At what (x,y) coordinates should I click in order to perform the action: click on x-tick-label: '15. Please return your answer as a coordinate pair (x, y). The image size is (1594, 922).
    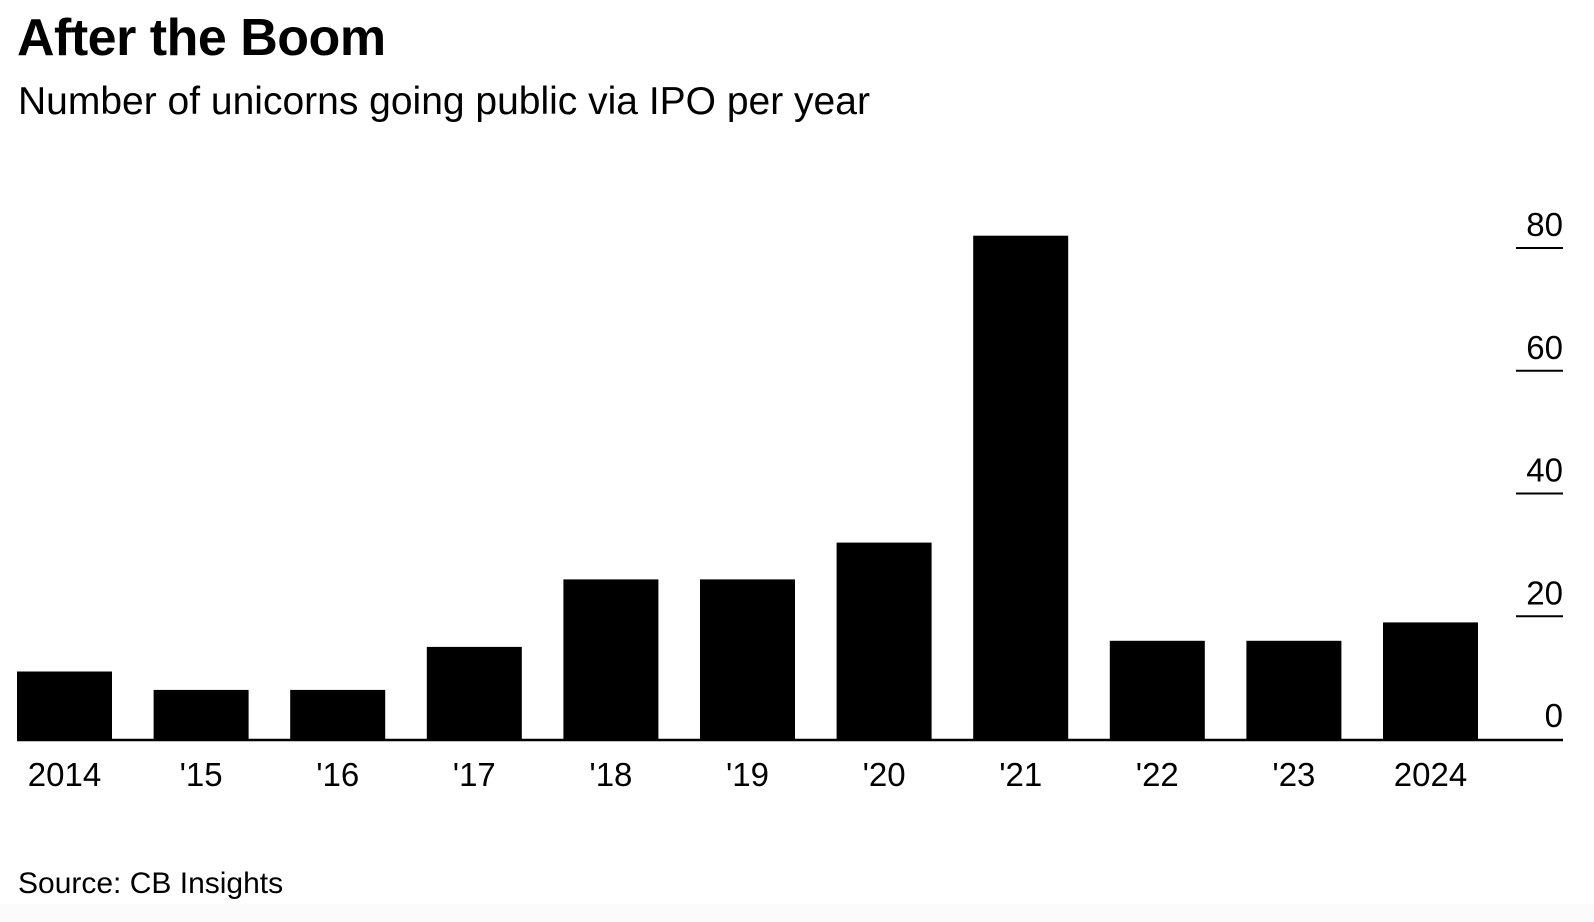
    Looking at the image, I should click on (201, 774).